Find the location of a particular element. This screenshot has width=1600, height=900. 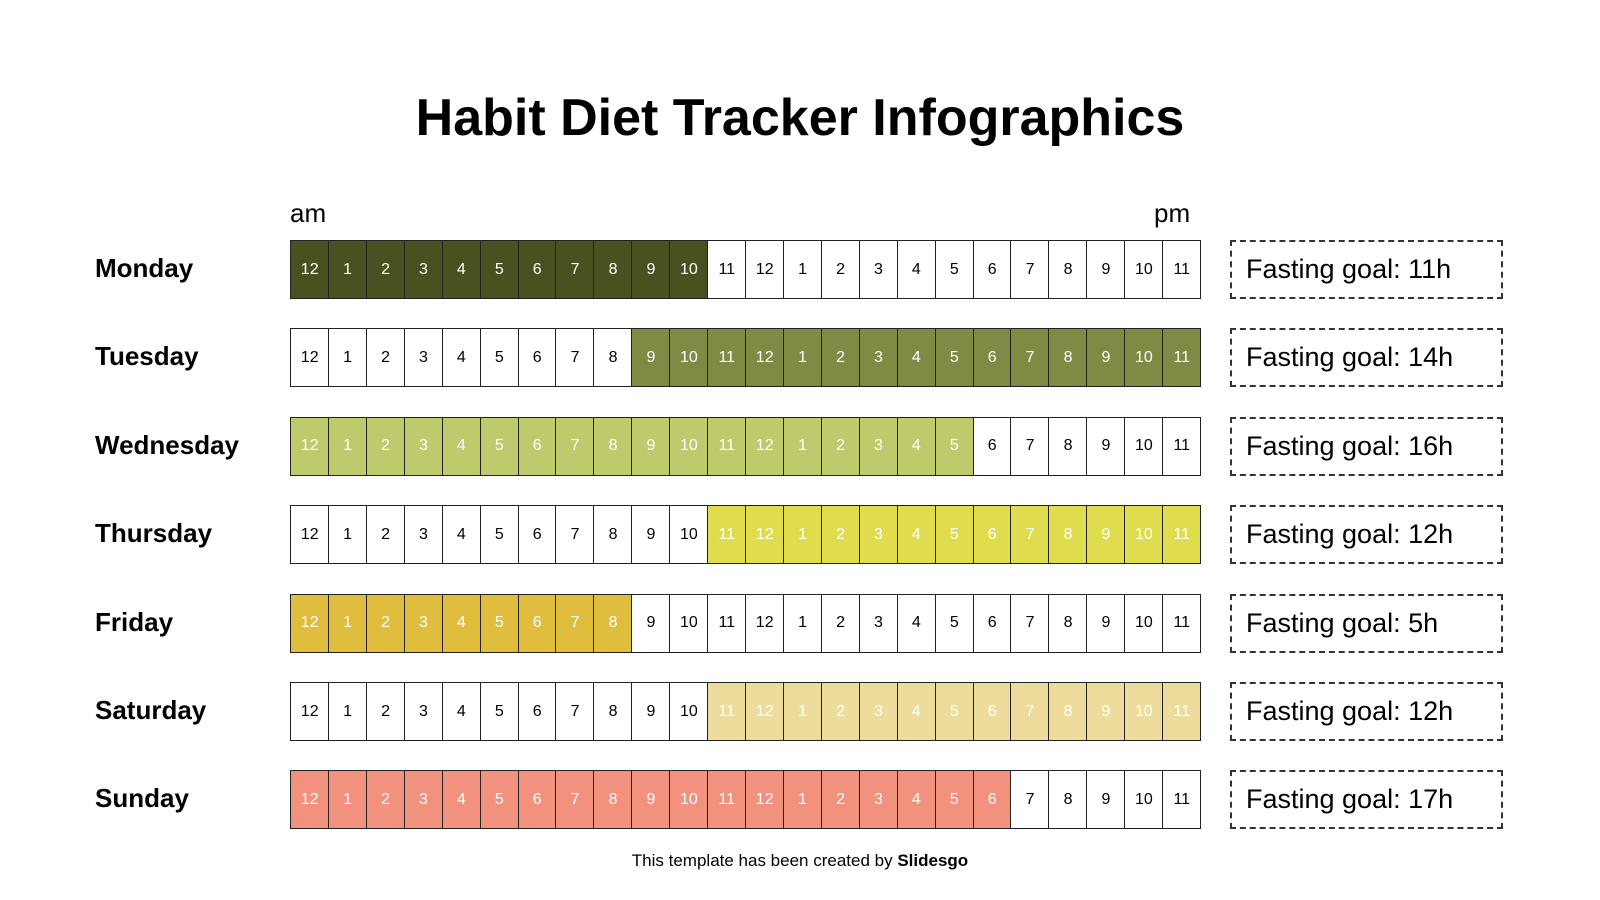

fasting-goal: Fasting goal: 14h is located at coordinates (1366, 358).